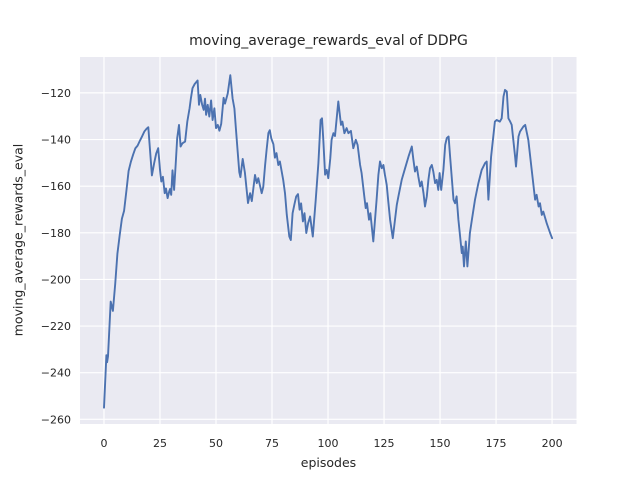 The image size is (640, 480). What do you see at coordinates (272, 443) in the screenshot?
I see `x-tick-label: 75` at bounding box center [272, 443].